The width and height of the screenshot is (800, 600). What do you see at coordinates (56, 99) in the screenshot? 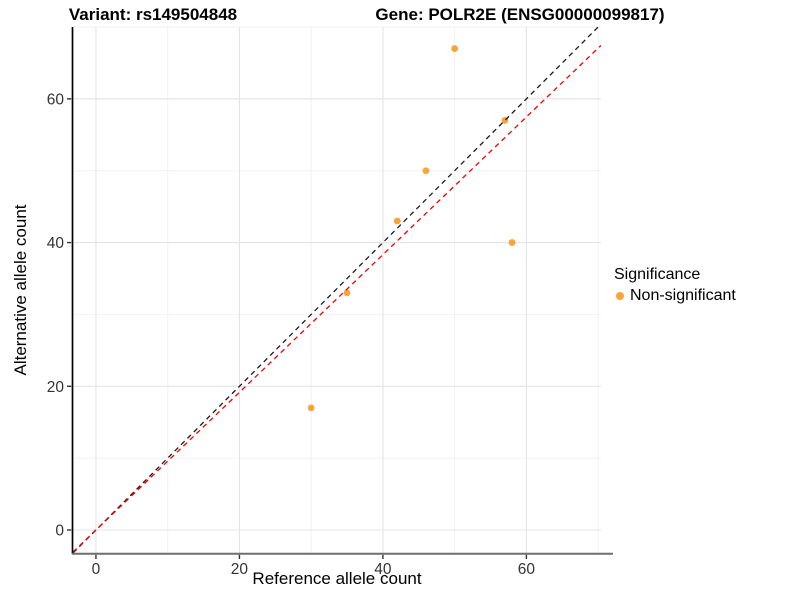
I see `y-tick-label: 60` at bounding box center [56, 99].